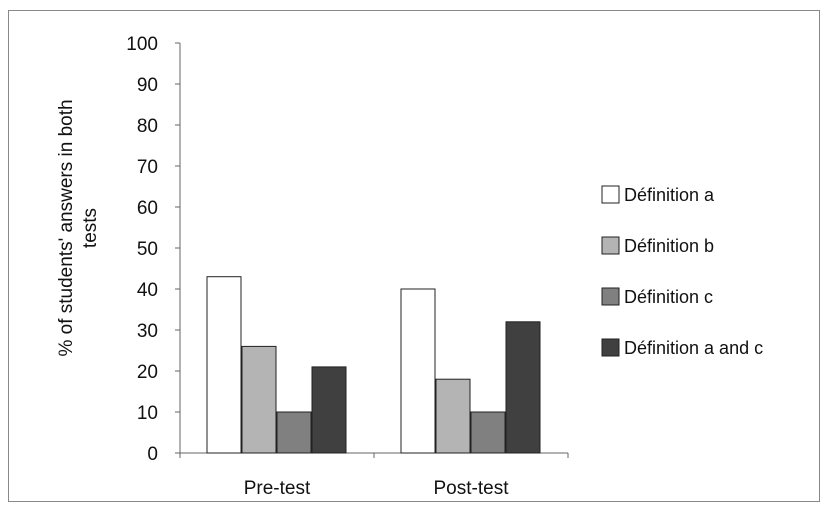  Describe the element at coordinates (147, 126) in the screenshot. I see `y-tick-label: 80` at that location.